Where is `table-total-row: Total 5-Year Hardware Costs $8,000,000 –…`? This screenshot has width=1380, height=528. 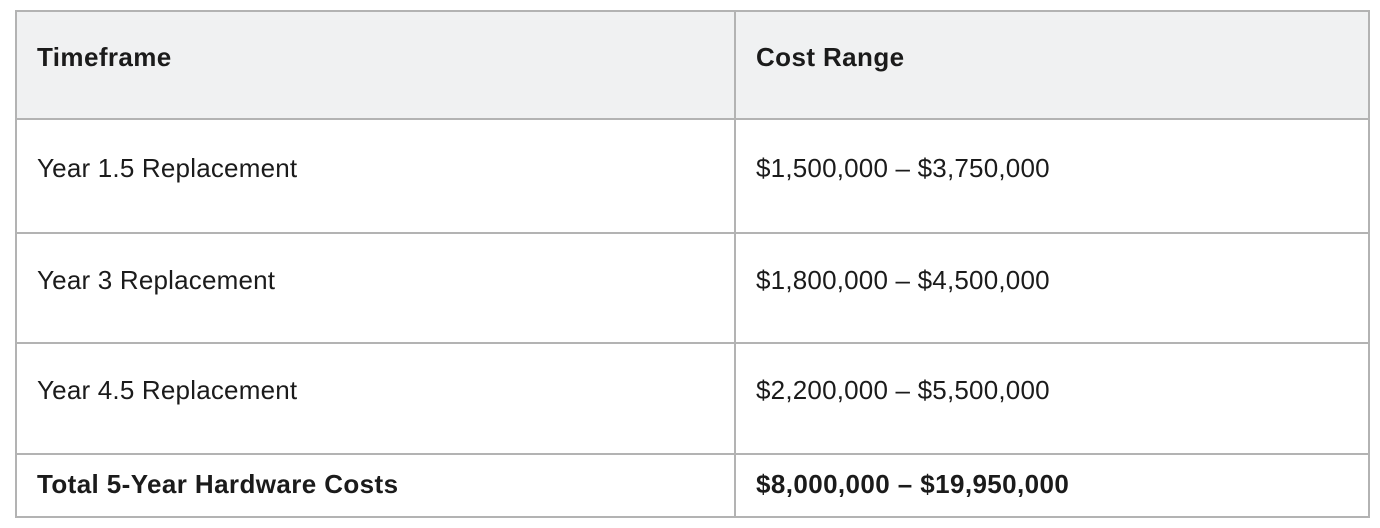 table-total-row: Total 5-Year Hardware Costs $8,000,000 –… is located at coordinates (692, 484).